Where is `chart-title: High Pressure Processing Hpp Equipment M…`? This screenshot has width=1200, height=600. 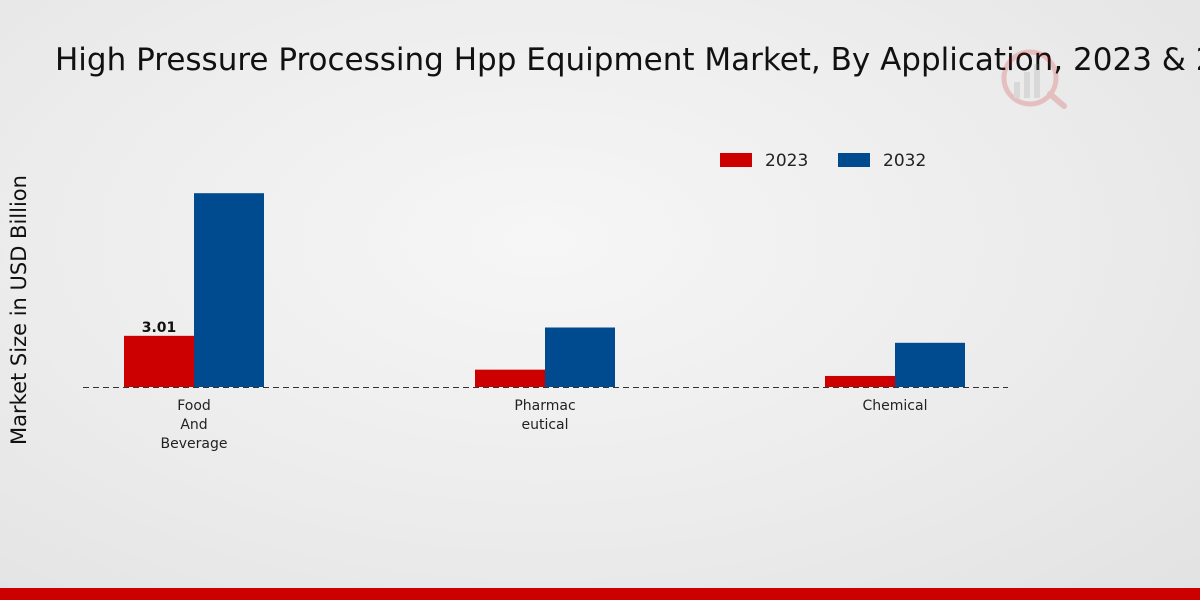
chart-title: High Pressure Processing Hpp Equipment M… is located at coordinates (627, 60).